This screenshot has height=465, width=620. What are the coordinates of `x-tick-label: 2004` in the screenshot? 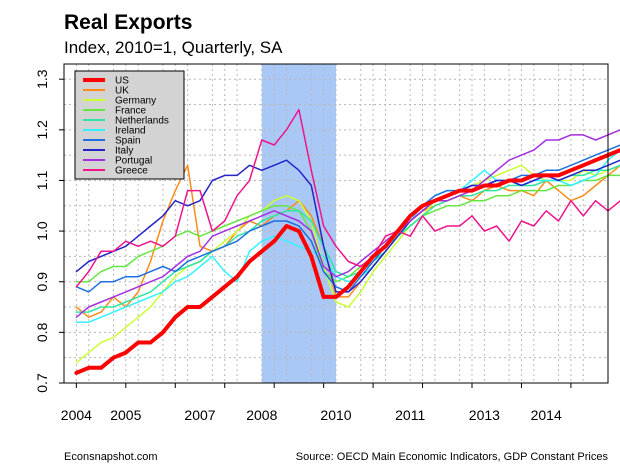 It's located at (76, 415).